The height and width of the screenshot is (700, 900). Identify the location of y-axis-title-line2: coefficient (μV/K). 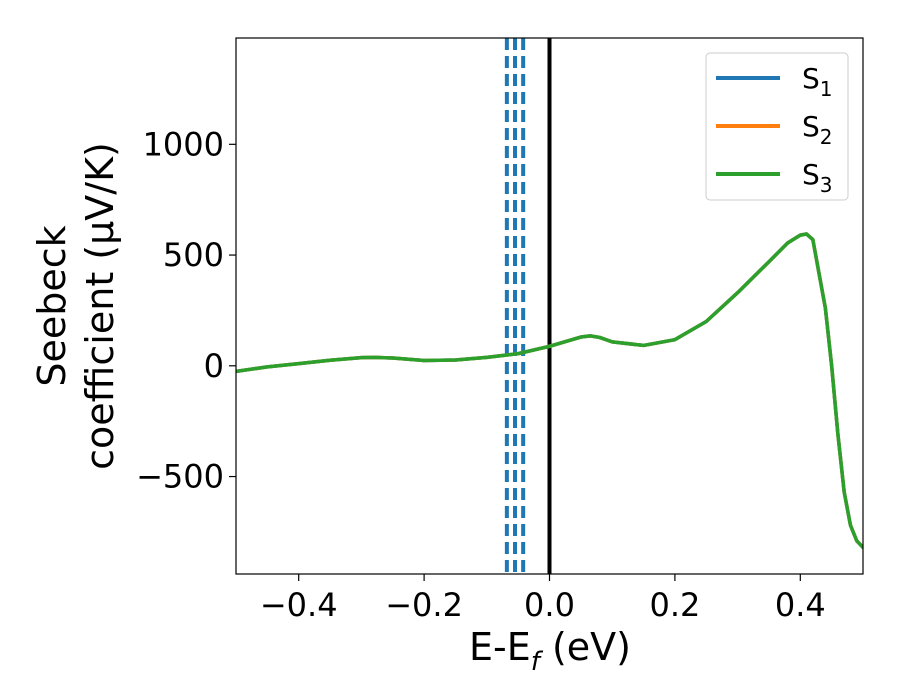
(100, 306).